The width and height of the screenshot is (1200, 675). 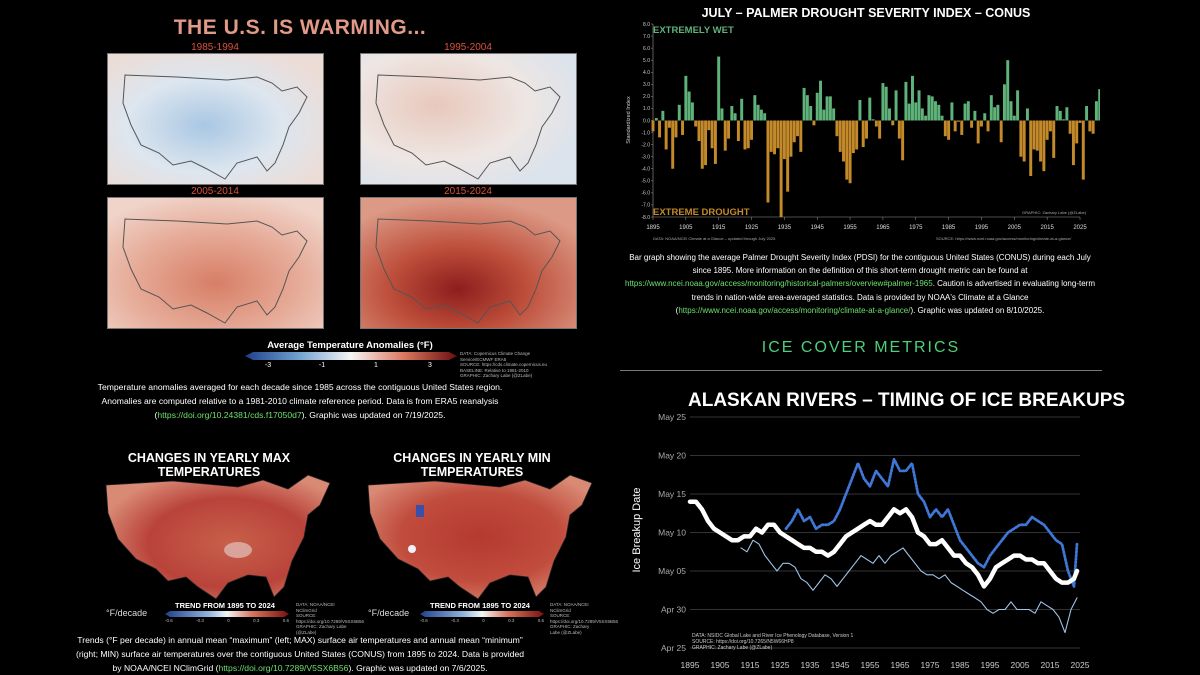 What do you see at coordinates (285, 620) in the screenshot?
I see `trend-tick: 0.6` at bounding box center [285, 620].